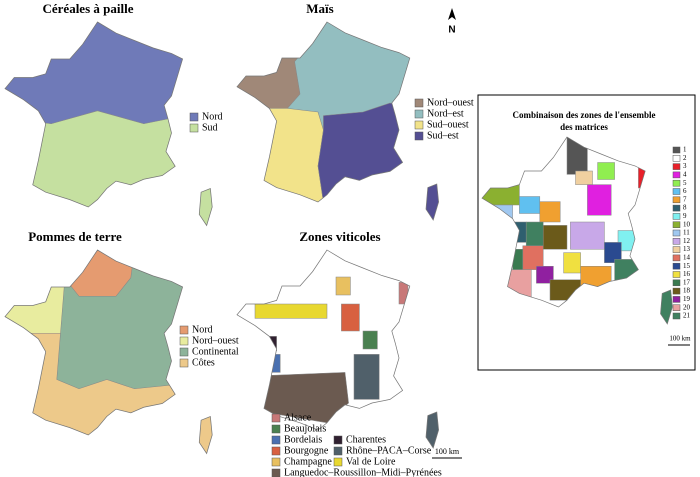 The height and width of the screenshot is (477, 700). Describe the element at coordinates (88, 8) in the screenshot. I see `map-title: Céréales à paille` at that location.